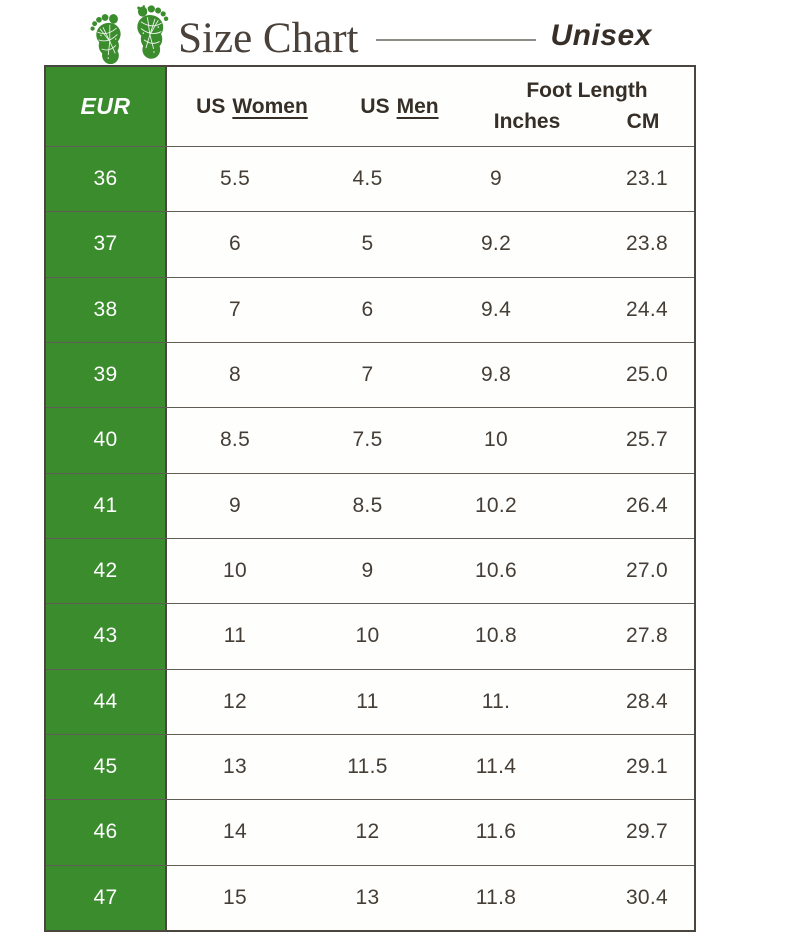 This screenshot has width=800, height=948. What do you see at coordinates (235, 244) in the screenshot?
I see `cell-us-women: 6` at bounding box center [235, 244].